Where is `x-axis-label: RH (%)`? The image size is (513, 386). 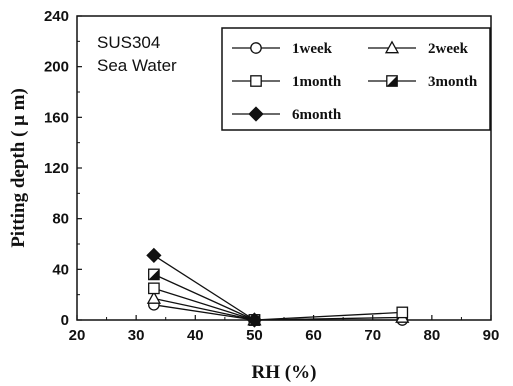 x-axis-label: RH (%) is located at coordinates (284, 372).